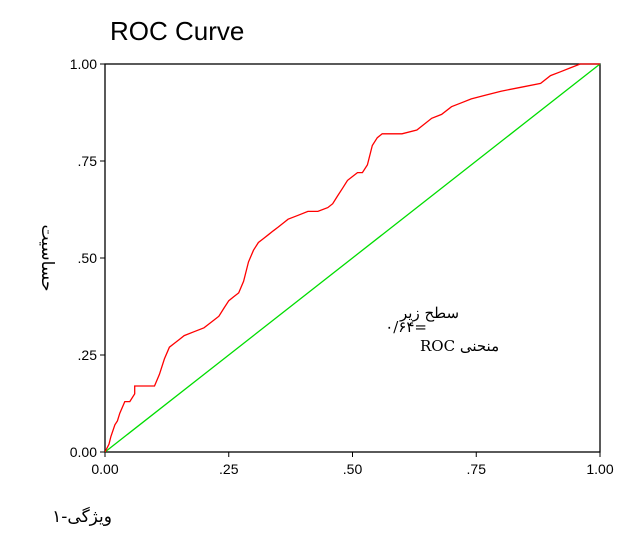 The image size is (620, 535). What do you see at coordinates (104, 469) in the screenshot?
I see `x-tick-label: 0.00` at bounding box center [104, 469].